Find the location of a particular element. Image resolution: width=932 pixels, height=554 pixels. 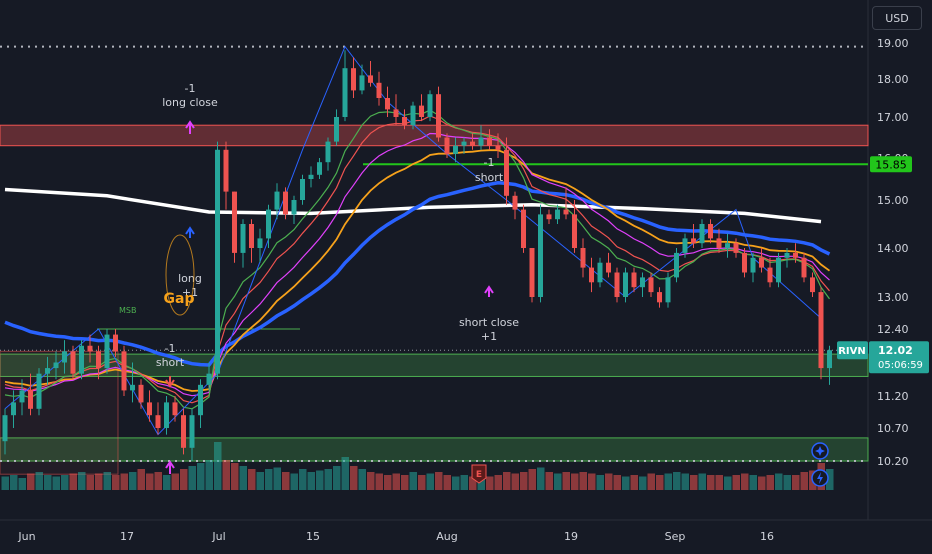

ticker-tag is located at coordinates (852, 350).